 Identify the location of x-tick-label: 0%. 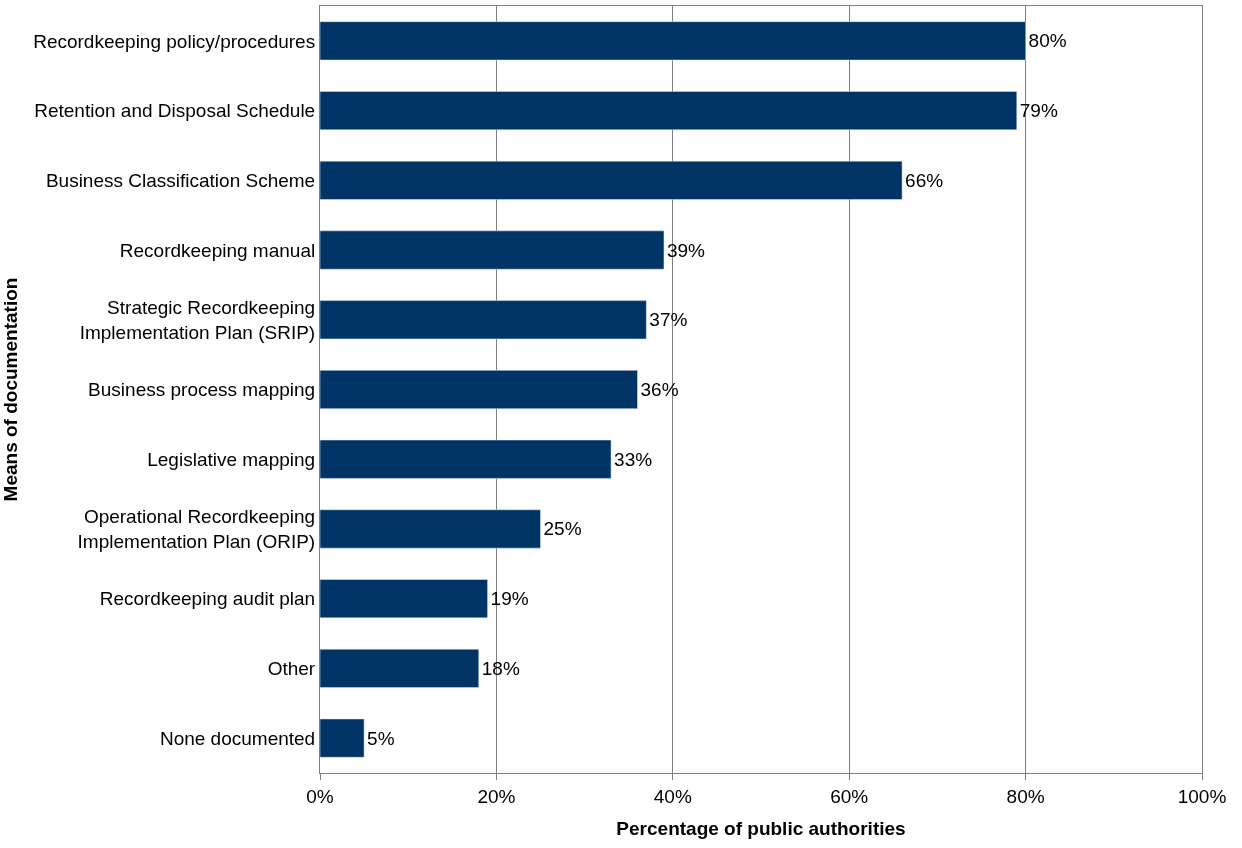
(320, 796).